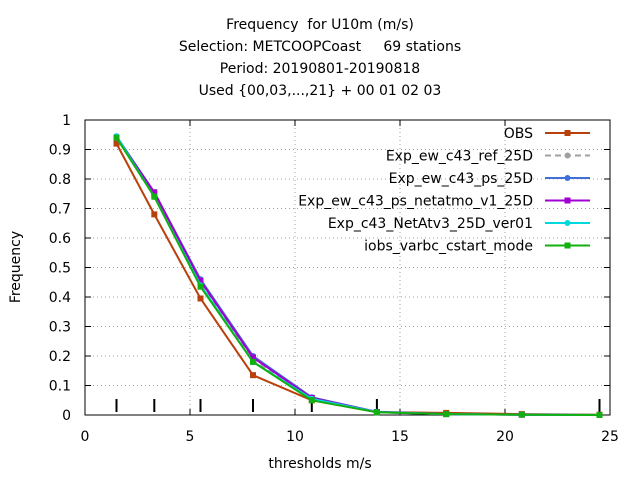 This screenshot has width=640, height=480. What do you see at coordinates (60, 210) in the screenshot?
I see `y-tick-label: 0.7` at bounding box center [60, 210].